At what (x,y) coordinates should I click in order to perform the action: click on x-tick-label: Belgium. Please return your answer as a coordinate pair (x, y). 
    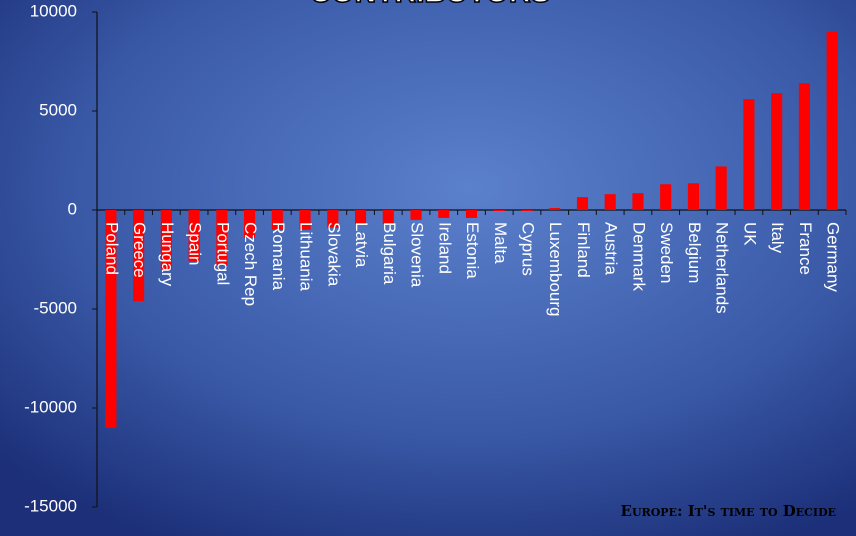
    Looking at the image, I should click on (694, 252).